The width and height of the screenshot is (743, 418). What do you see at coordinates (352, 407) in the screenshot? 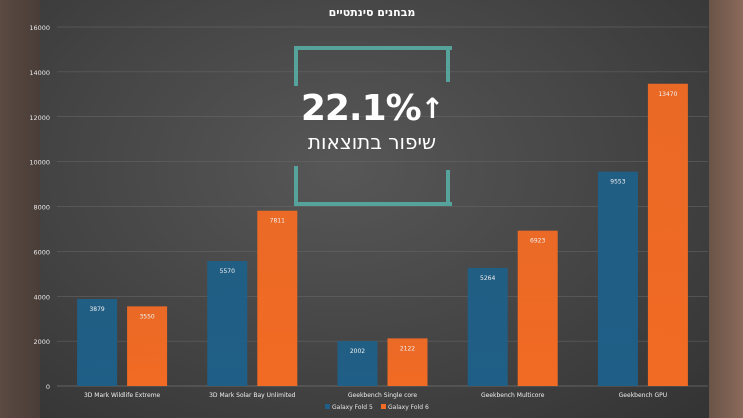
I see `legend-label: Galaxy Fold 5` at bounding box center [352, 407].